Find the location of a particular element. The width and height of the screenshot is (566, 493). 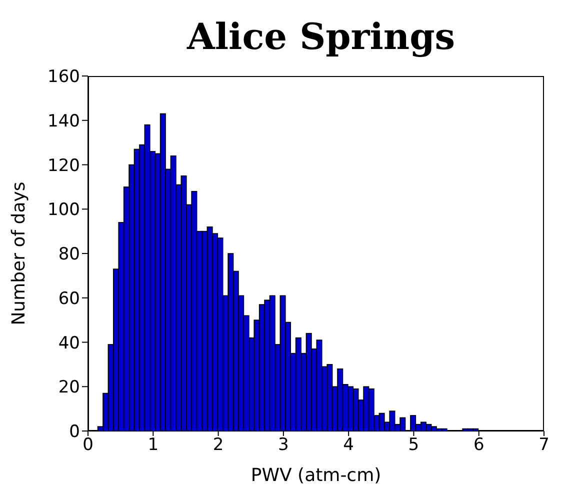

y-axis-title: Number of days is located at coordinates (19, 254).